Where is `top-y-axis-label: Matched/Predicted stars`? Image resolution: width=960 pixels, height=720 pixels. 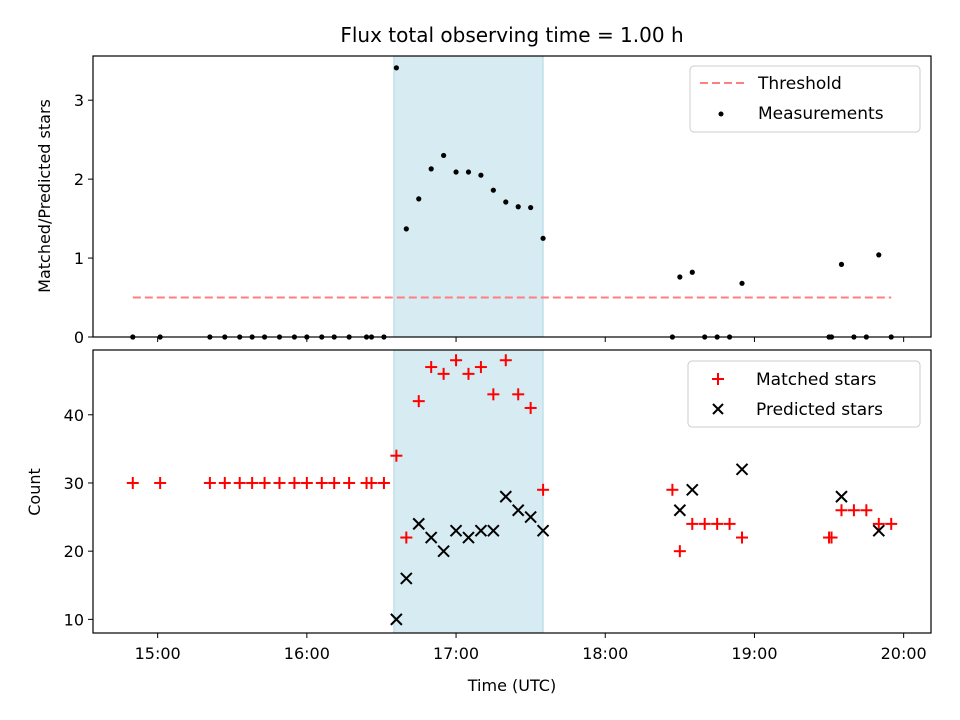
top-y-axis-label: Matched/Predicted stars is located at coordinates (44, 196).